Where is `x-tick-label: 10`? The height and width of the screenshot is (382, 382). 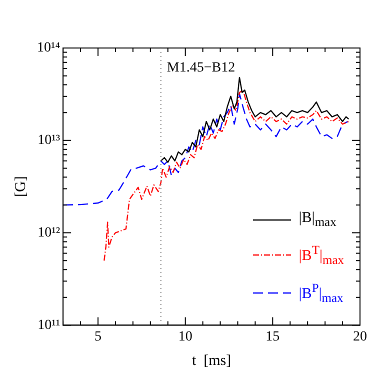
x-tick-label: 10 is located at coordinates (185, 336).